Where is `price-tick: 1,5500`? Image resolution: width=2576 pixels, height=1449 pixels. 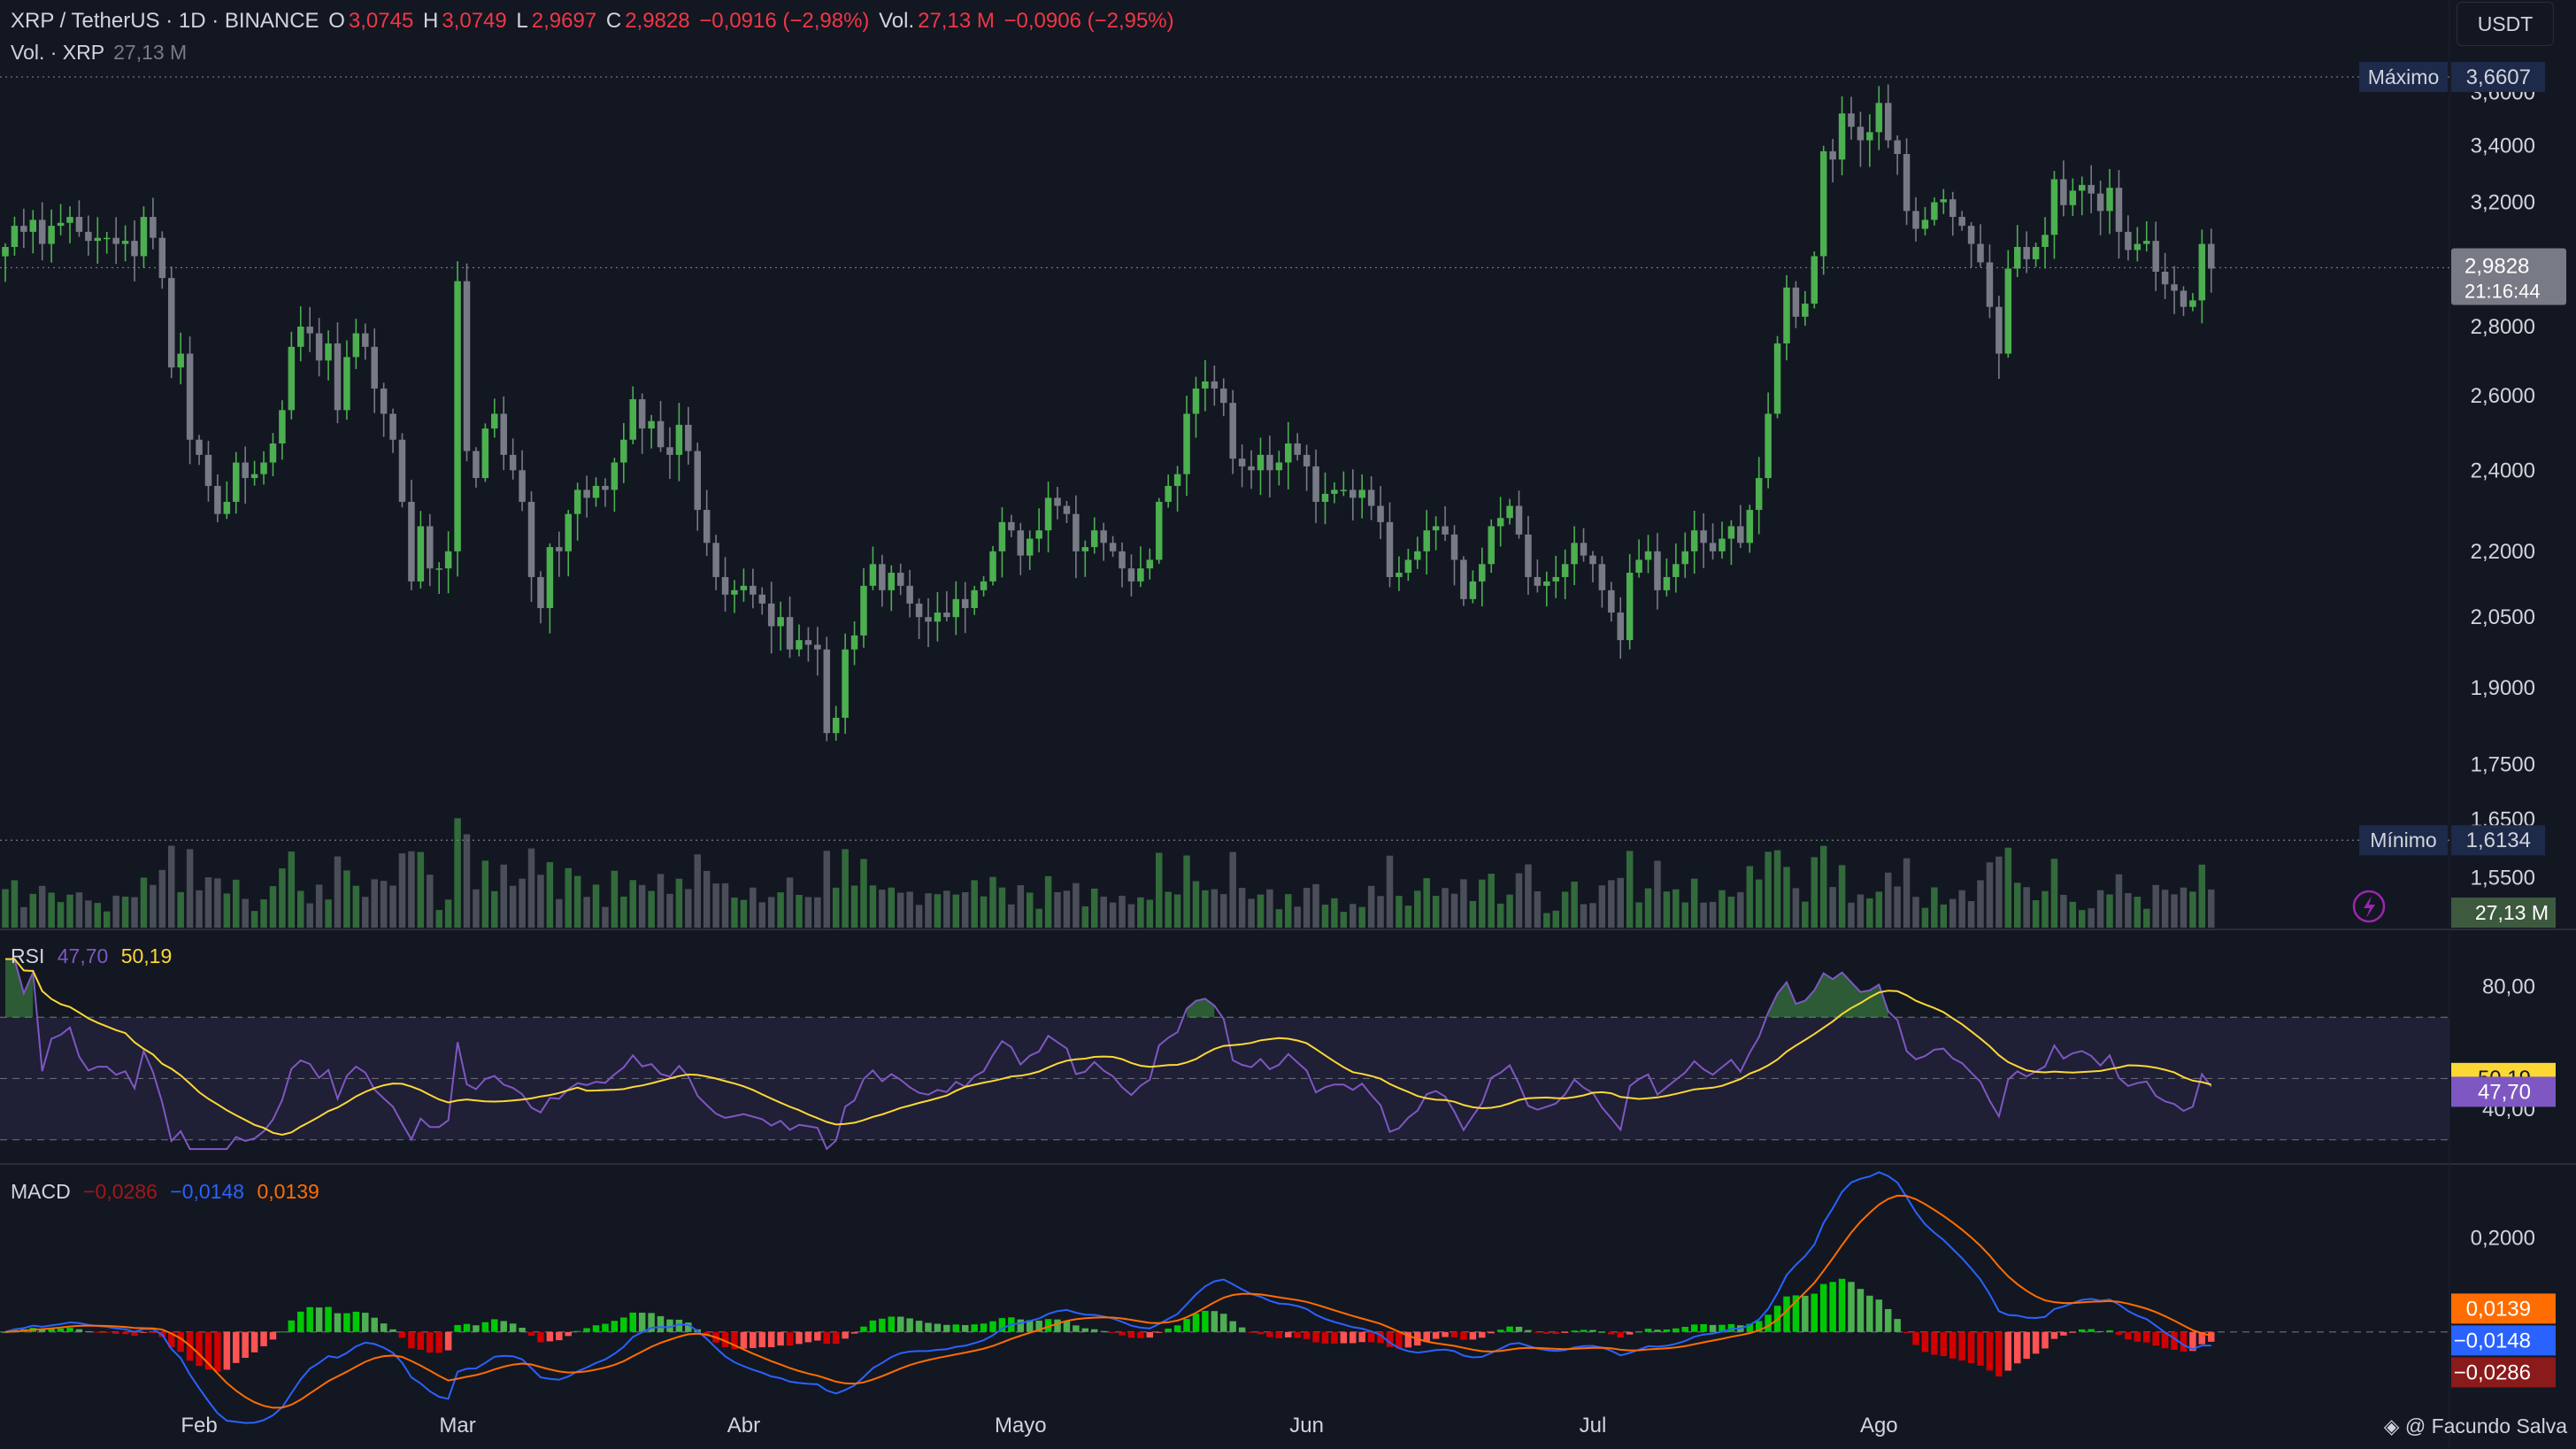 price-tick: 1,5500 is located at coordinates (2503, 878).